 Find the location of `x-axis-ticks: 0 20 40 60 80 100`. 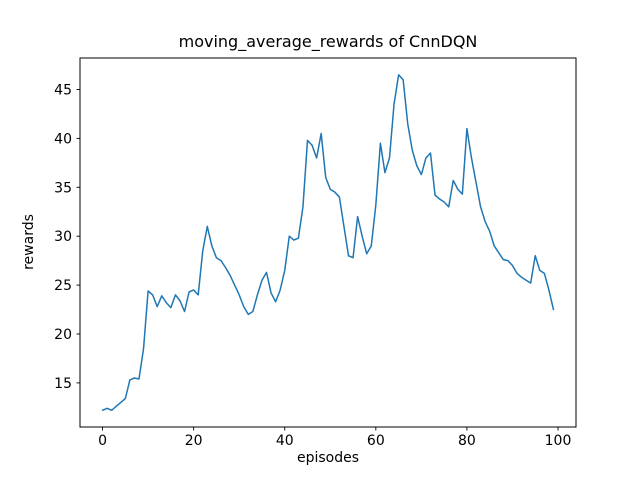

x-axis-ticks: 0 20 40 60 80 100 is located at coordinates (334, 438).